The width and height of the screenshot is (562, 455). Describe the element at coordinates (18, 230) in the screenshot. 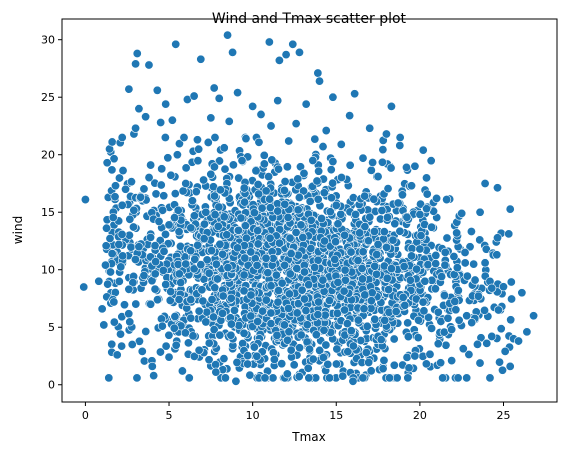

I see `y-axis-label: wind` at that location.